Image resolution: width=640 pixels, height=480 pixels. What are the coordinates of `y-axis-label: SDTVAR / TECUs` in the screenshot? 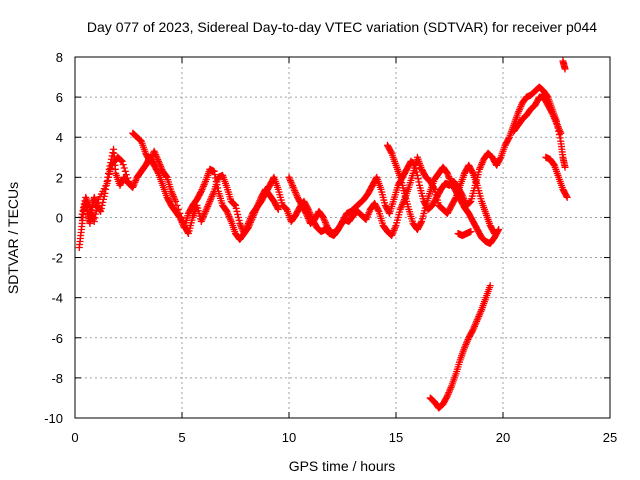 It's located at (13, 238).